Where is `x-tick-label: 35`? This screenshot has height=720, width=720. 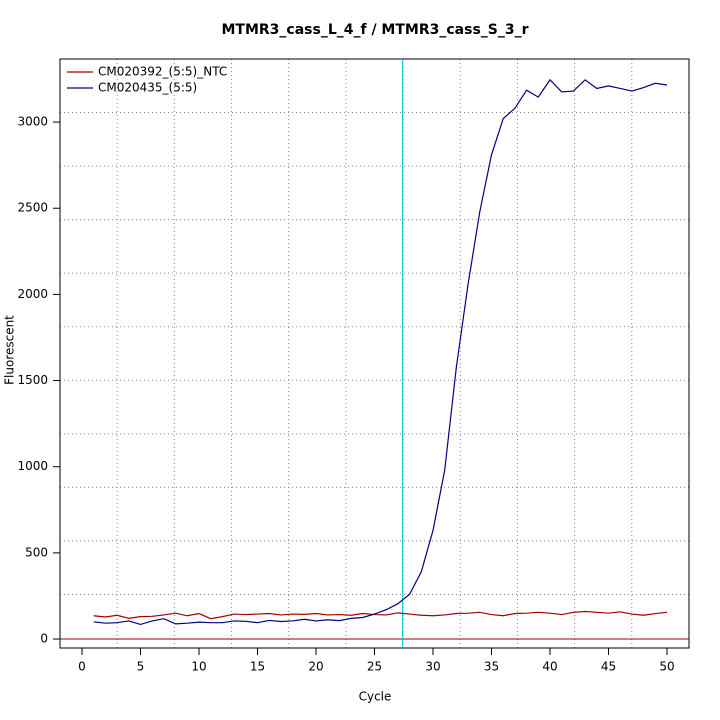 x-tick-label: 35 is located at coordinates (491, 667).